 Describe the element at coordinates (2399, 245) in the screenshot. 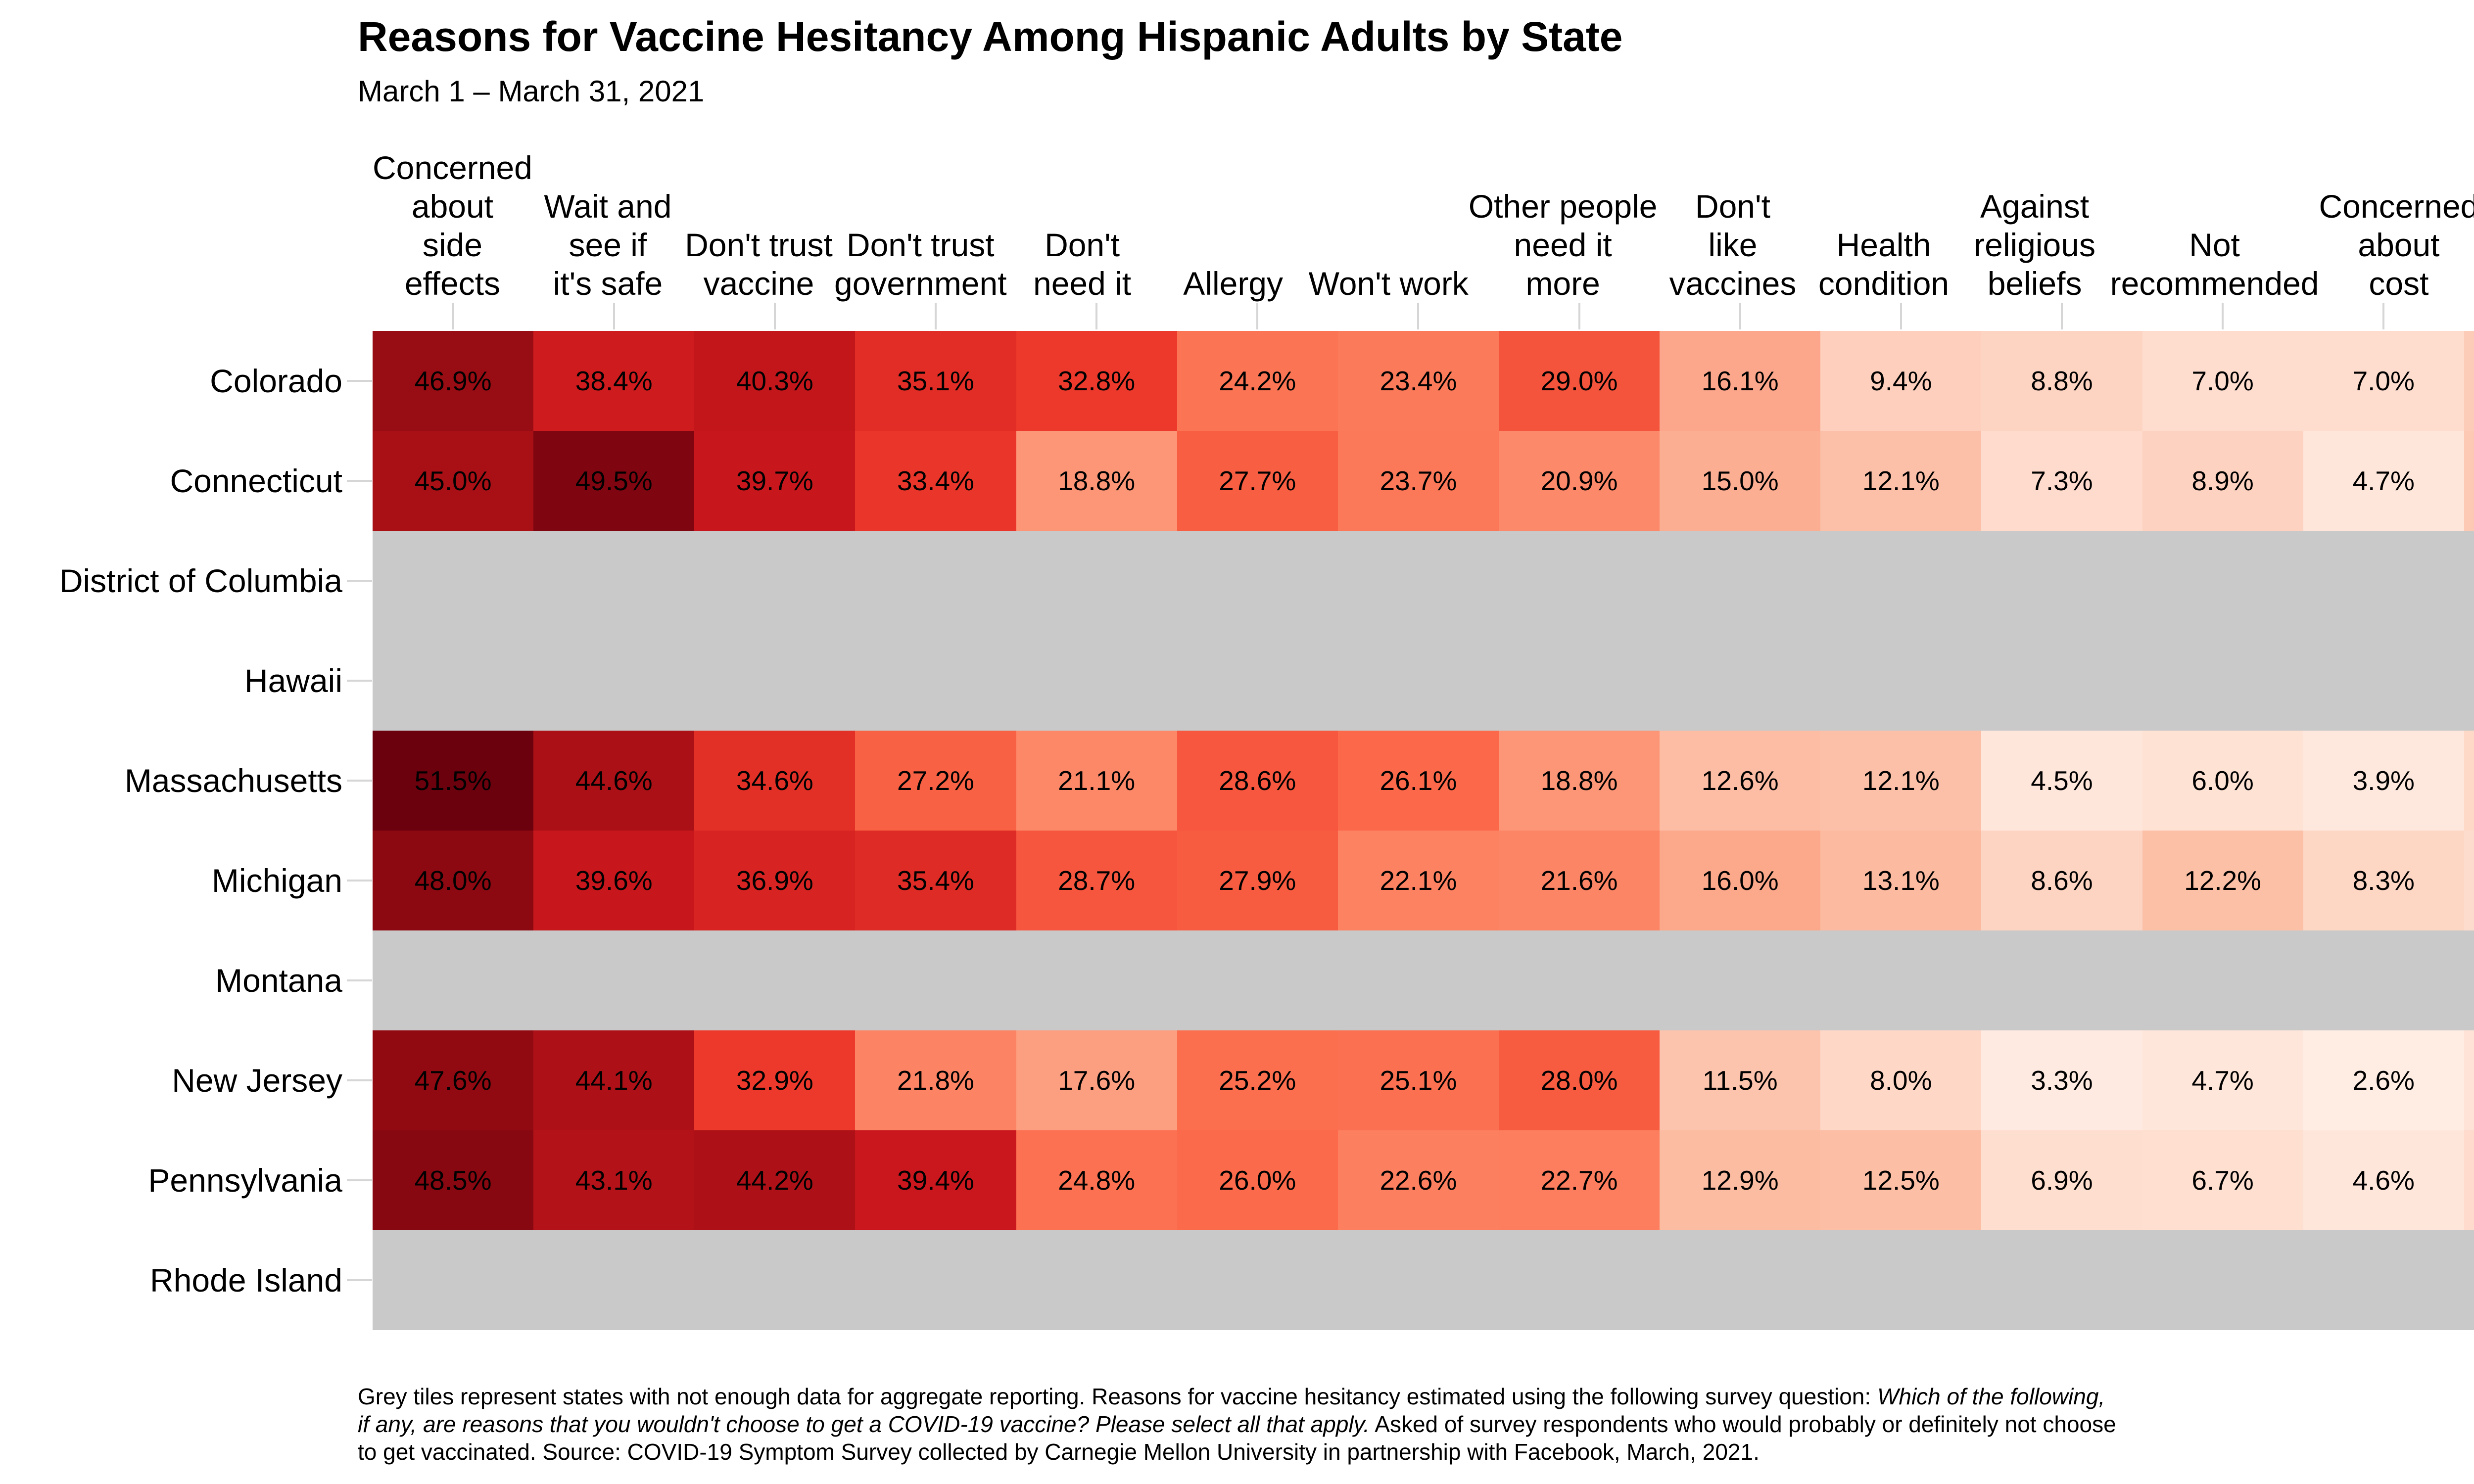

I see `column-header-line: about` at that location.